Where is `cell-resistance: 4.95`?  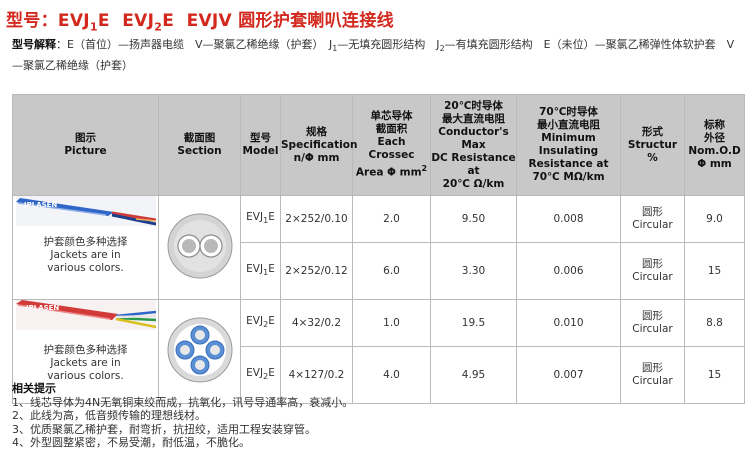
cell-resistance: 4.95 is located at coordinates (473, 375).